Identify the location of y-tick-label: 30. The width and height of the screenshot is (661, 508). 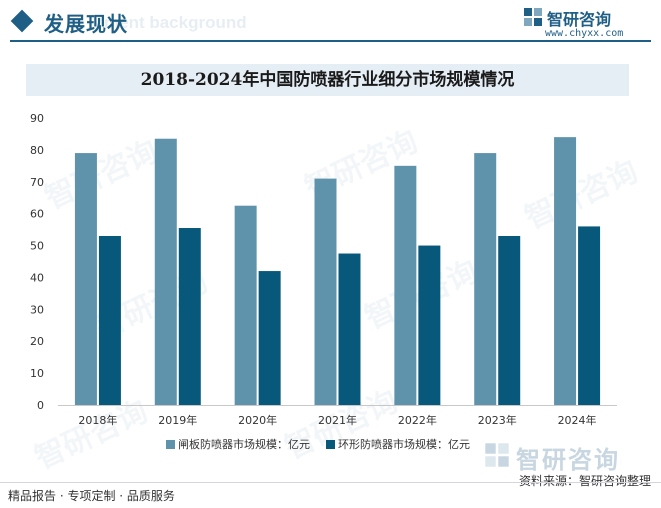
(37, 309).